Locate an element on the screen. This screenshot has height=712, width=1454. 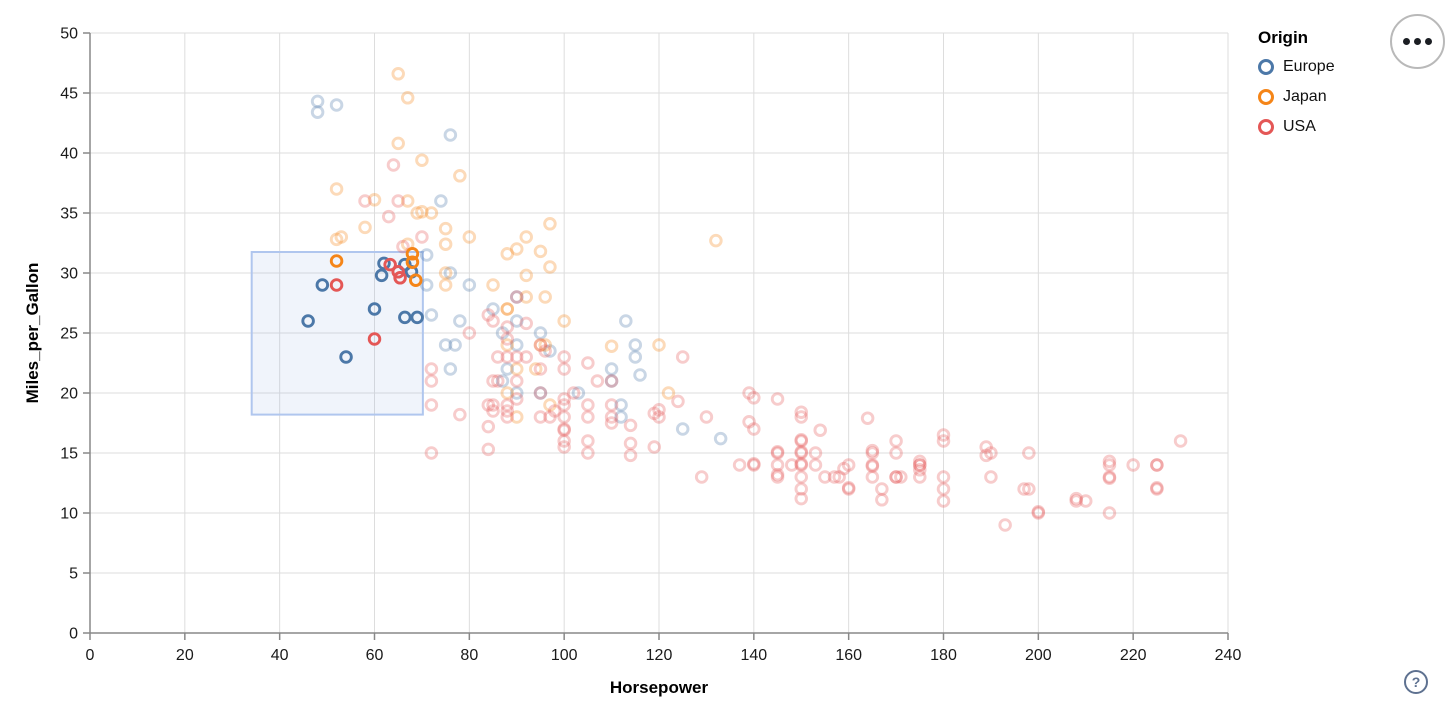
legend-item-europe: Europe is located at coordinates (1333, 67).